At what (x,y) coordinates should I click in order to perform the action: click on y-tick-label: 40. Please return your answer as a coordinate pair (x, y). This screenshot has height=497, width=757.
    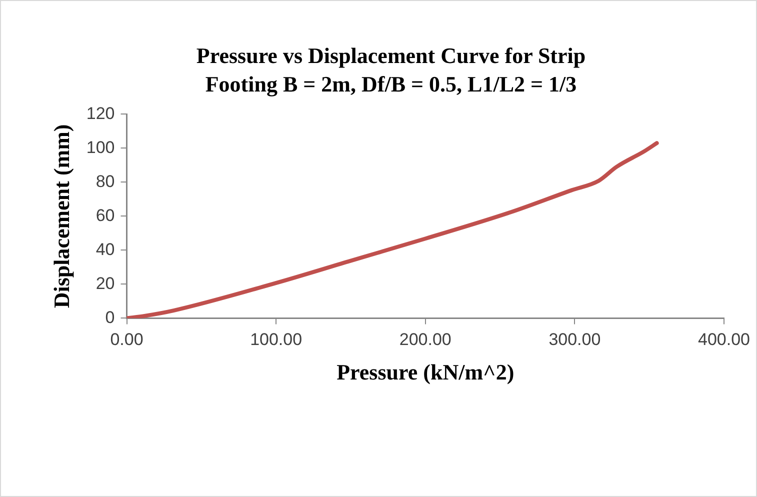
    Looking at the image, I should click on (105, 249).